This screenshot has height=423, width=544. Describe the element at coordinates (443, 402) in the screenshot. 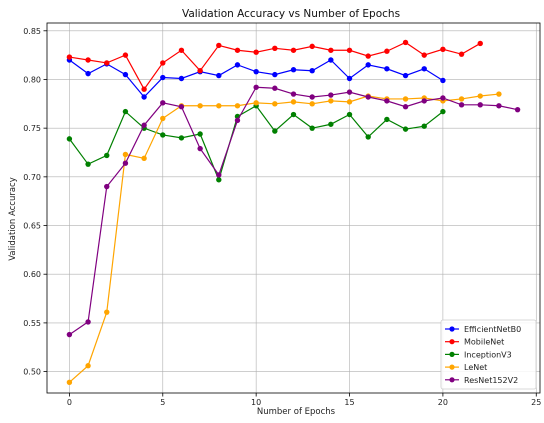

I see `x-tick-label: 20` at that location.